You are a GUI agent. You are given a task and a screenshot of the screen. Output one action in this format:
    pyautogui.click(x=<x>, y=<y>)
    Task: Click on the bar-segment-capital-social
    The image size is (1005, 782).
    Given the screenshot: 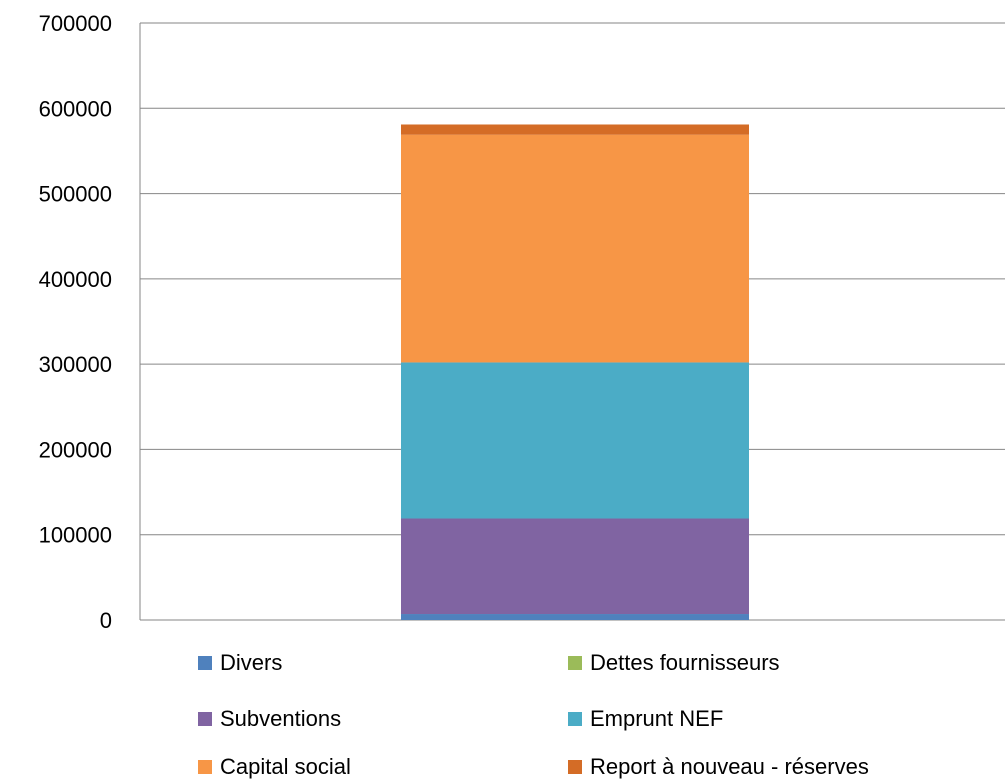 What is the action you would take?
    pyautogui.click(x=575, y=248)
    